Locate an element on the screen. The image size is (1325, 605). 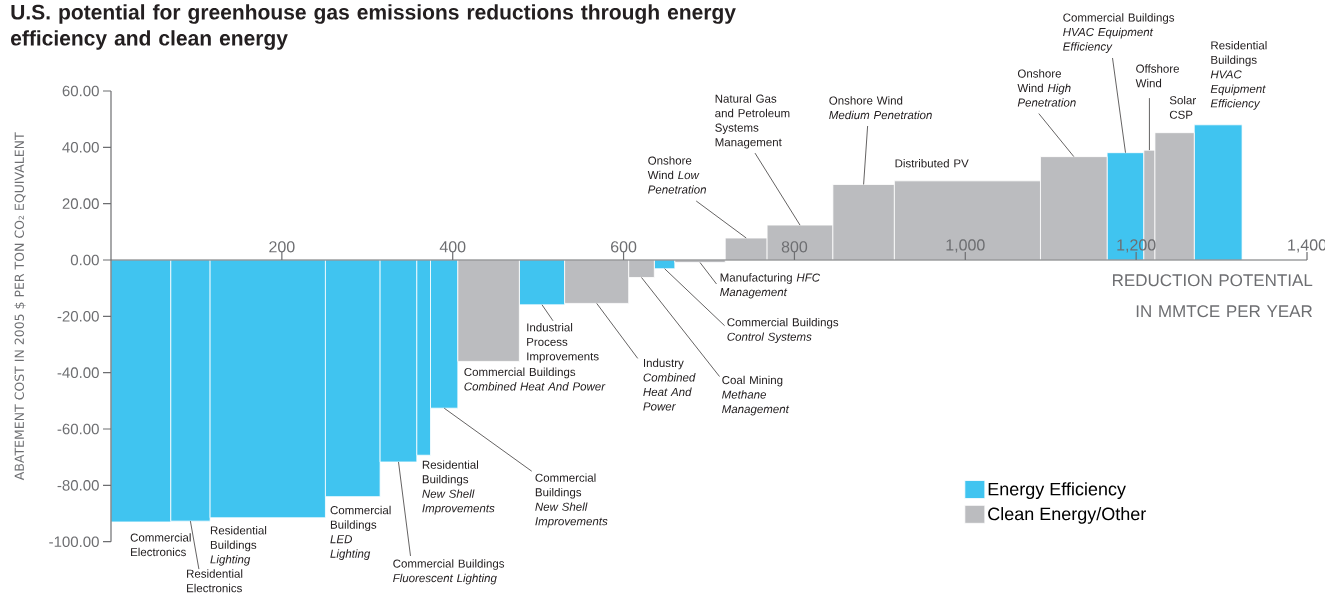
annotation: Residential Buildings HVAC Equipment Efficiency is located at coordinates (1238, 75).